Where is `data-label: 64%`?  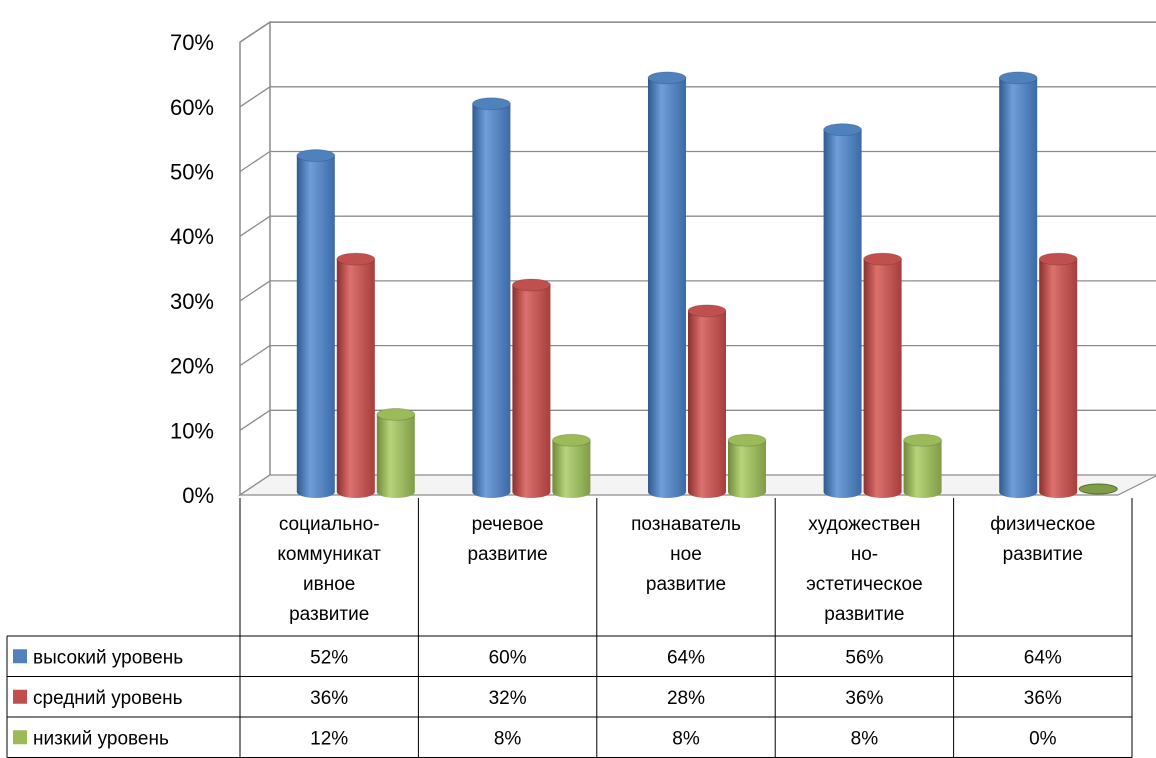
data-label: 64% is located at coordinates (1043, 657).